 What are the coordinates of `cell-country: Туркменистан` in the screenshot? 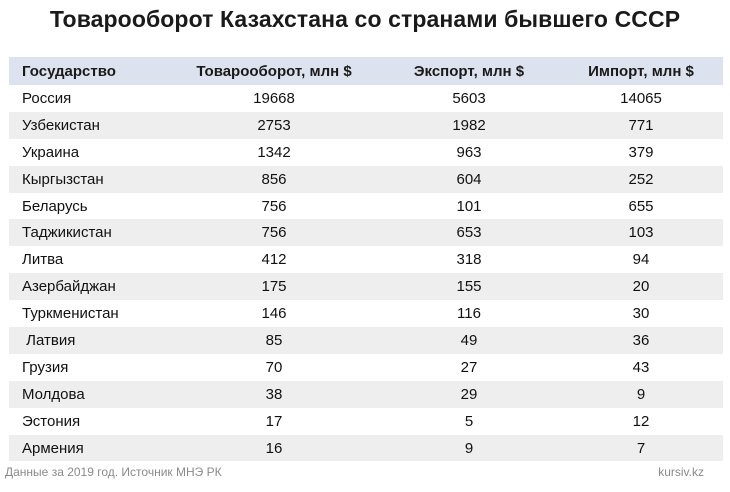 It's located at (70, 314).